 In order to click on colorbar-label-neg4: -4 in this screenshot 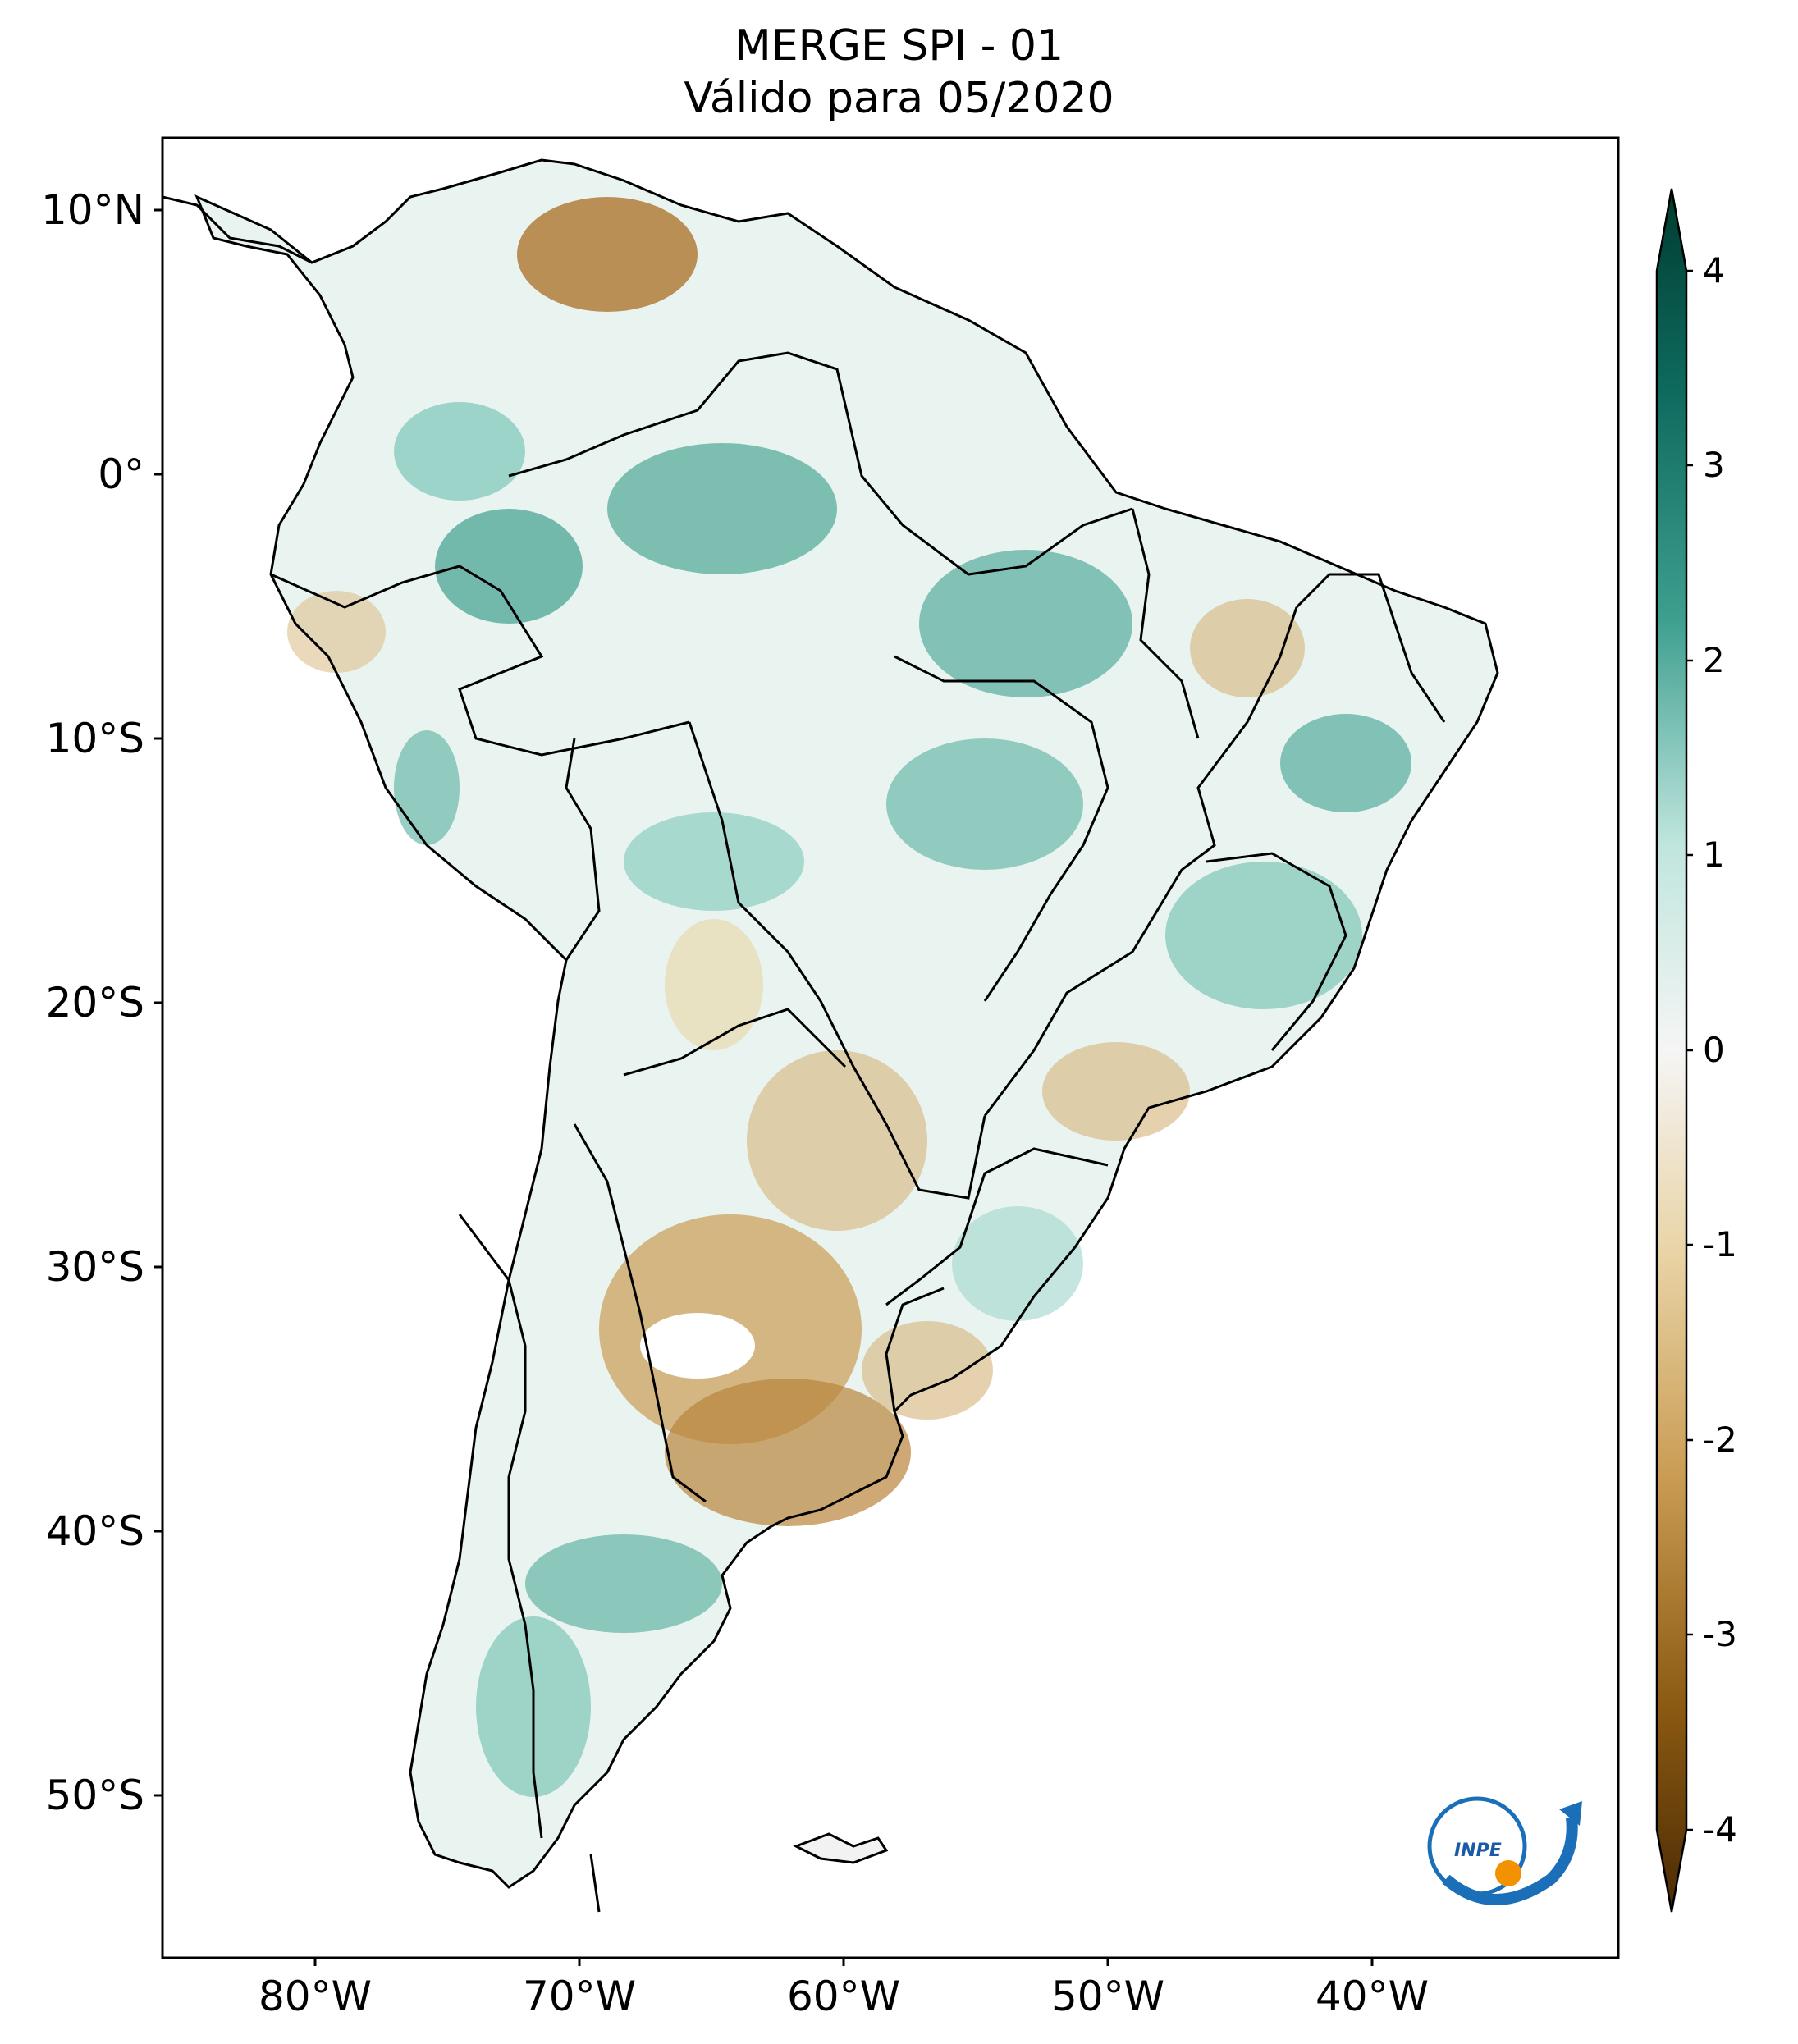, I will do `click(1720, 1829)`.